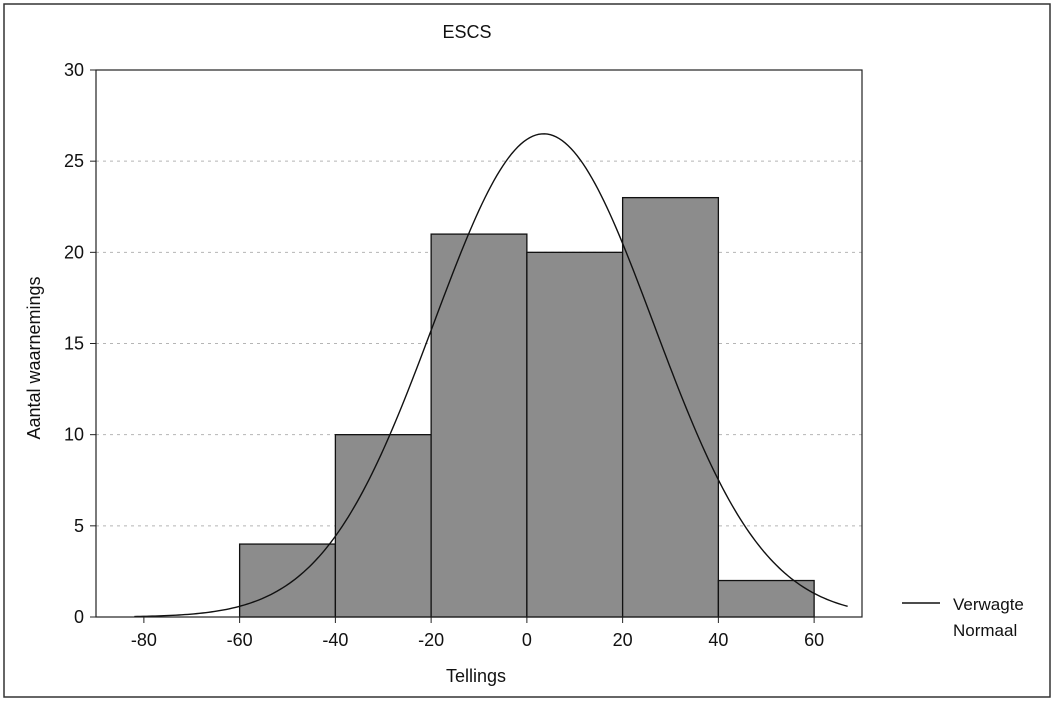 The image size is (1054, 706). What do you see at coordinates (623, 640) in the screenshot?
I see `x-tick-label: 20` at bounding box center [623, 640].